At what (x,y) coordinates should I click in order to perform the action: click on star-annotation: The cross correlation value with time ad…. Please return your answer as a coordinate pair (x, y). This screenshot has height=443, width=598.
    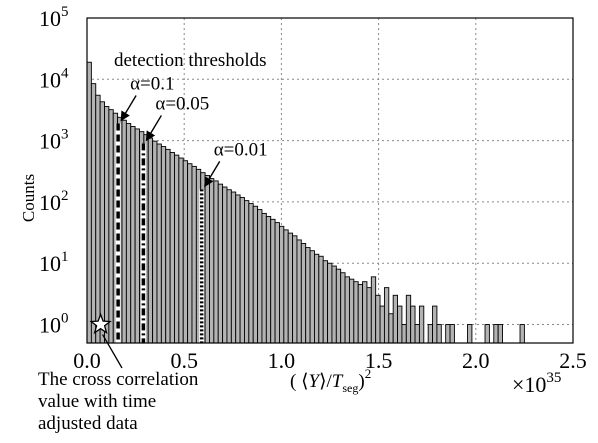
    Looking at the image, I should click on (120, 401).